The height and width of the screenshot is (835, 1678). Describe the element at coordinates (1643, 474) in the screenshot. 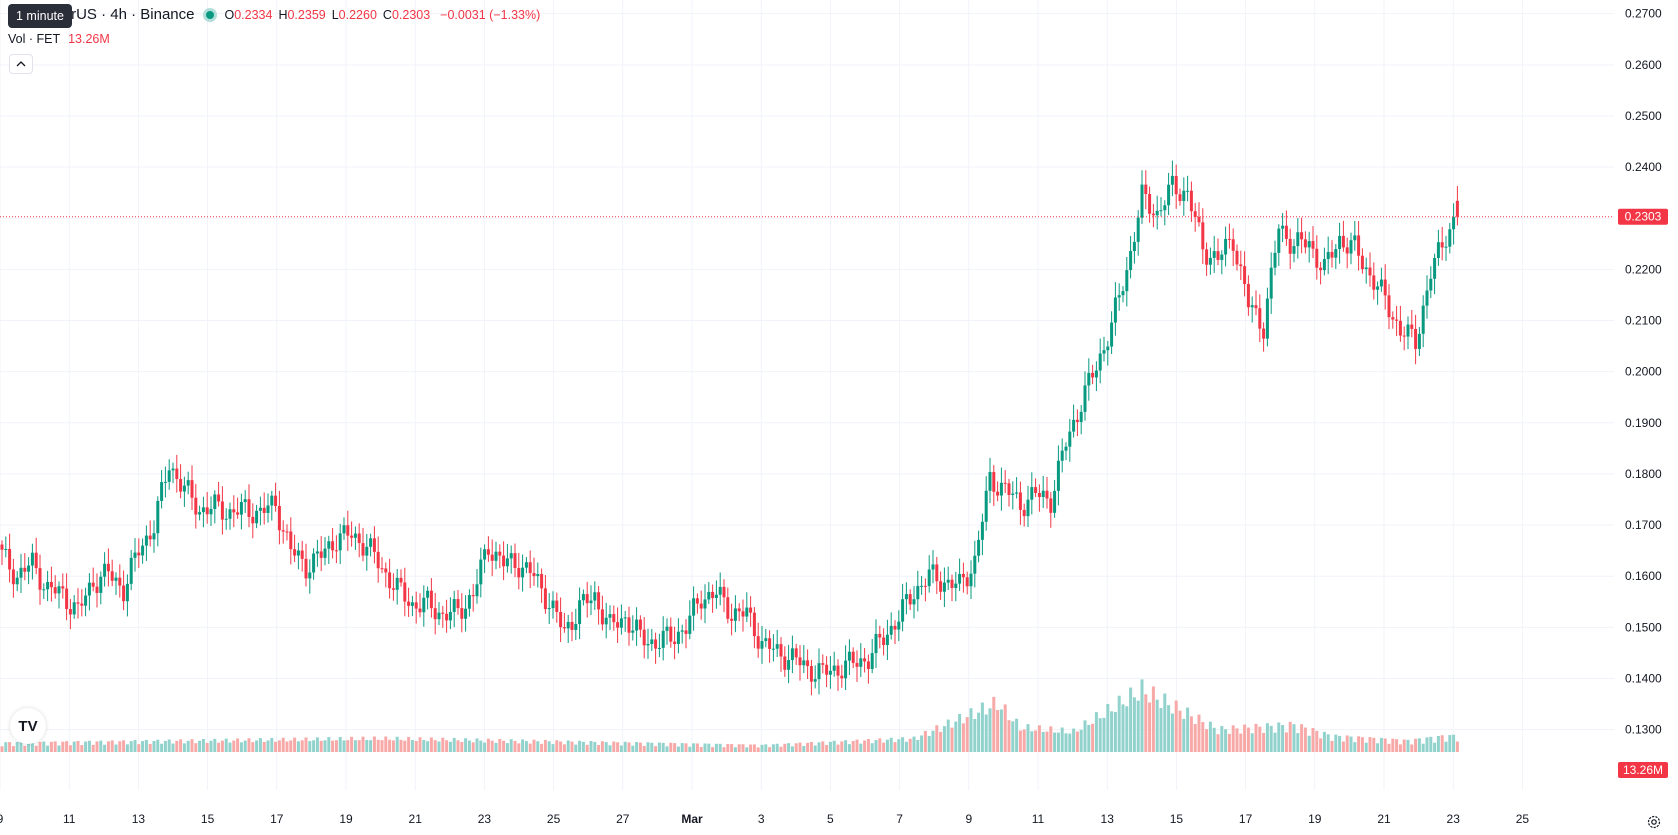

I see `y-tick-label: 0.1800` at that location.